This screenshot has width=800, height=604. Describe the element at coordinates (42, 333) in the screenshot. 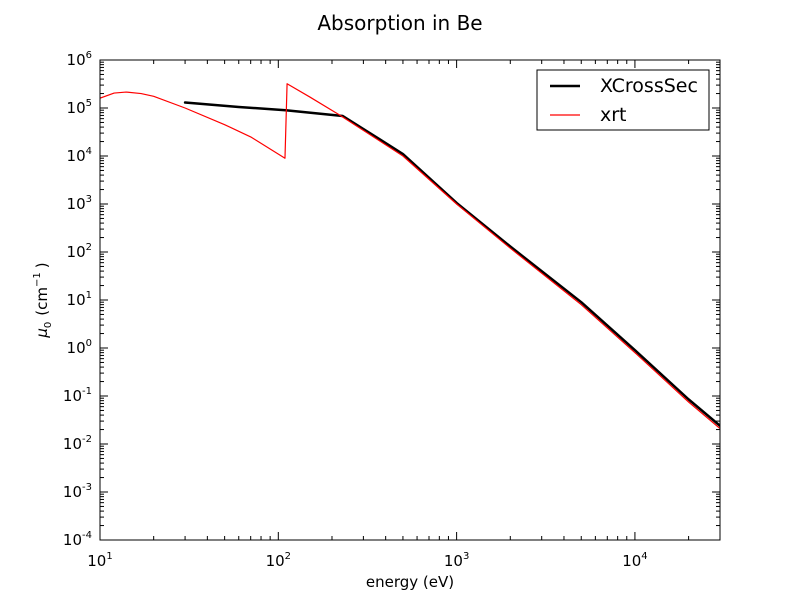

I see `y-axis-label-symbol: μ` at that location.